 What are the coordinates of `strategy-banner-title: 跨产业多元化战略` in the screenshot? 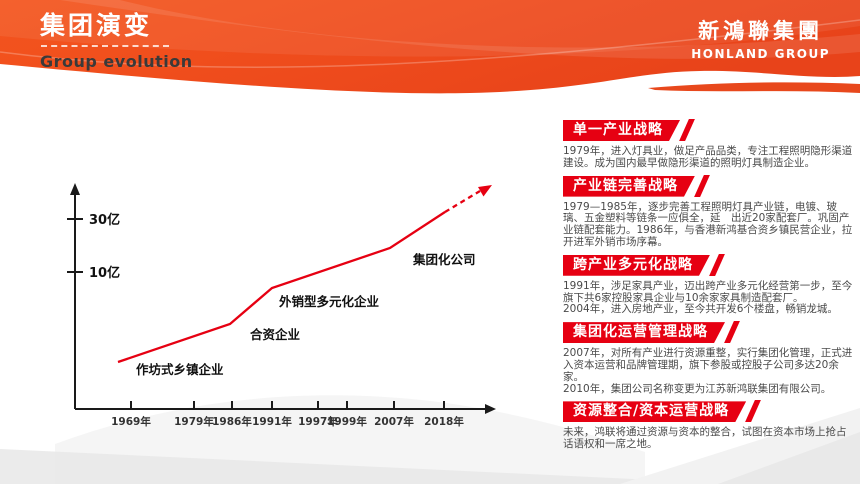 It's located at (636, 265).